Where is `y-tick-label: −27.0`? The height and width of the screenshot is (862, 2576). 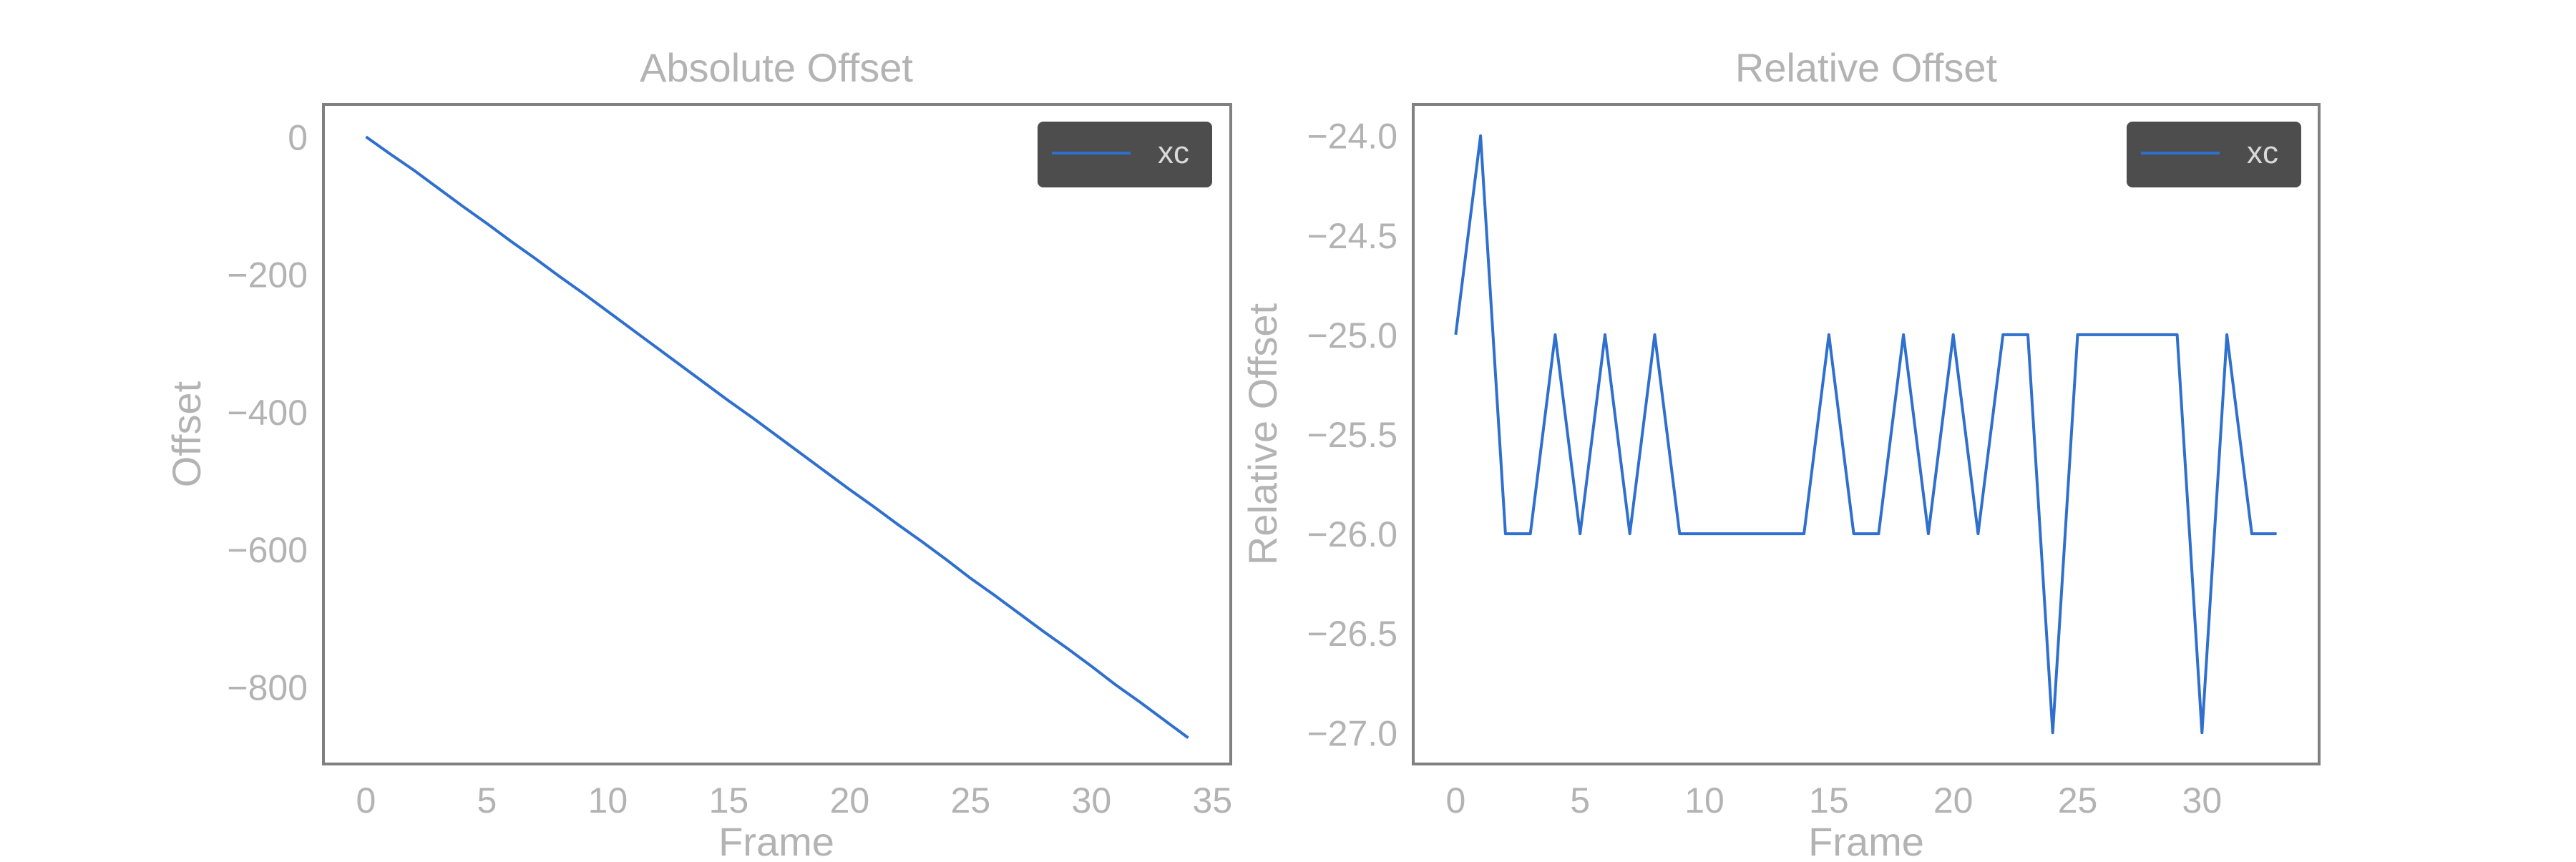
y-tick-label: −27.0 is located at coordinates (1352, 733).